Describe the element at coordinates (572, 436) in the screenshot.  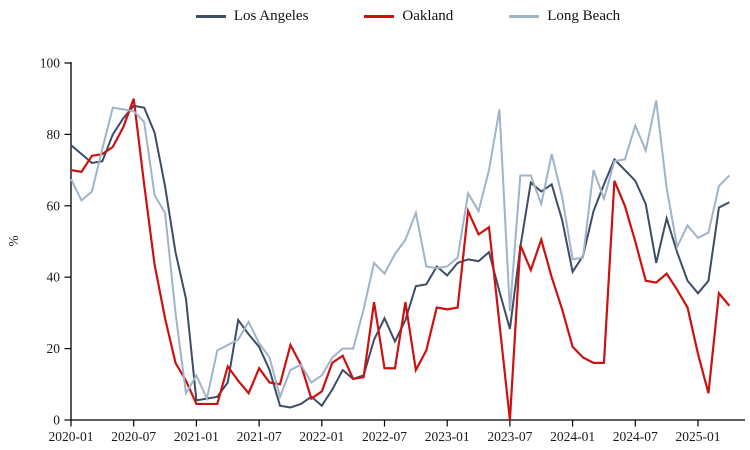
I see `x-tick-label: 2024-01` at that location.